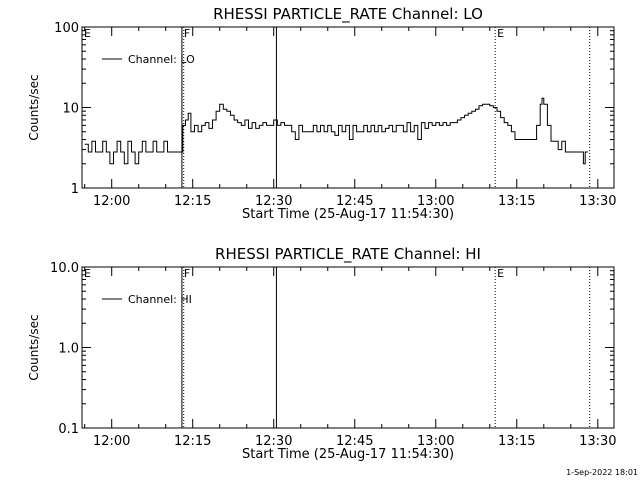 Image resolution: width=640 pixels, height=480 pixels. I want to click on y-tick-label: 1, so click(75, 189).